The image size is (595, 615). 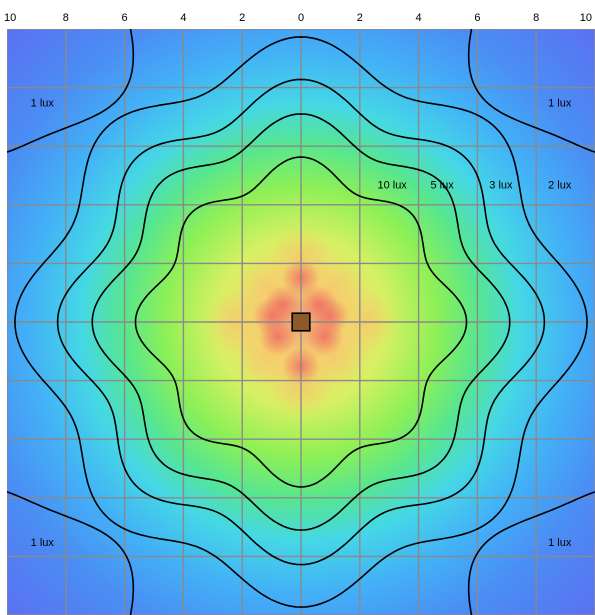 I want to click on x-axis-ticks: 10 8 6 4 2 0 2 4 6 8 10, so click(x=298, y=18).